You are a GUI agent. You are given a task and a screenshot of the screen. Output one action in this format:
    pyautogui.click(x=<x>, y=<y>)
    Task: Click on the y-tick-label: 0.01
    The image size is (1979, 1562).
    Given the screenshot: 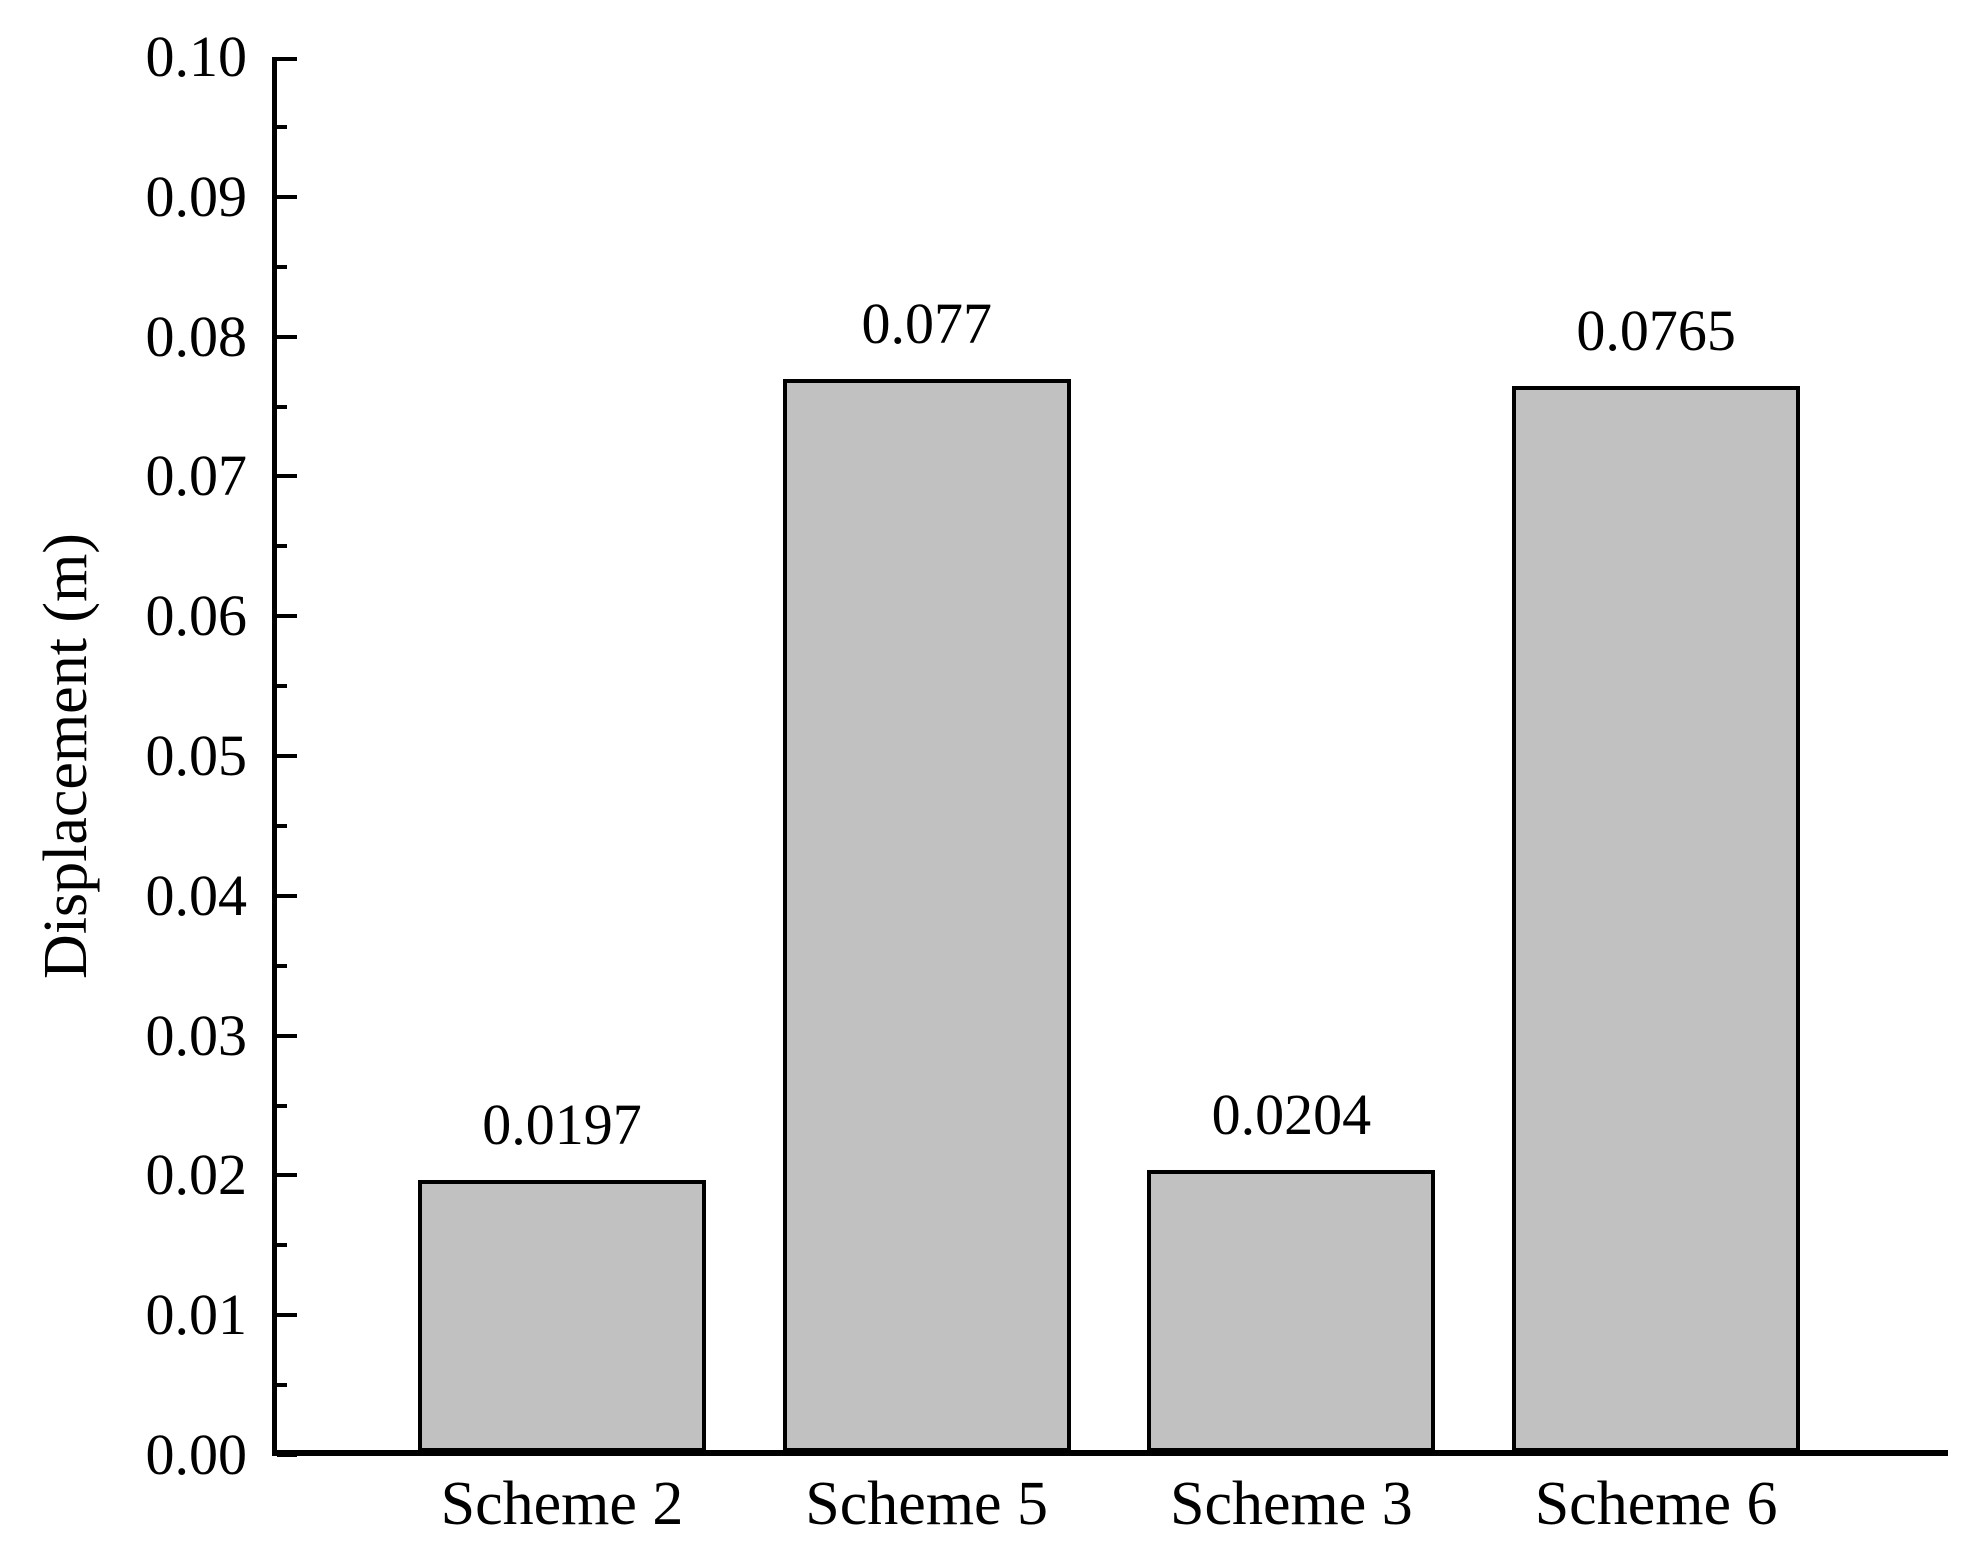 What is the action you would take?
    pyautogui.click(x=196, y=1315)
    